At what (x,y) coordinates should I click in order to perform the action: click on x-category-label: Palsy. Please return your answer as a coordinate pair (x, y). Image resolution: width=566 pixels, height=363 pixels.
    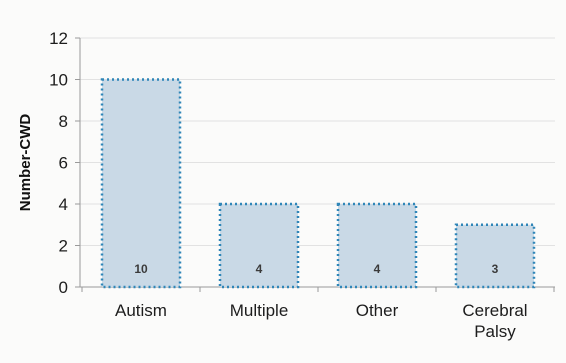
    Looking at the image, I should click on (495, 331).